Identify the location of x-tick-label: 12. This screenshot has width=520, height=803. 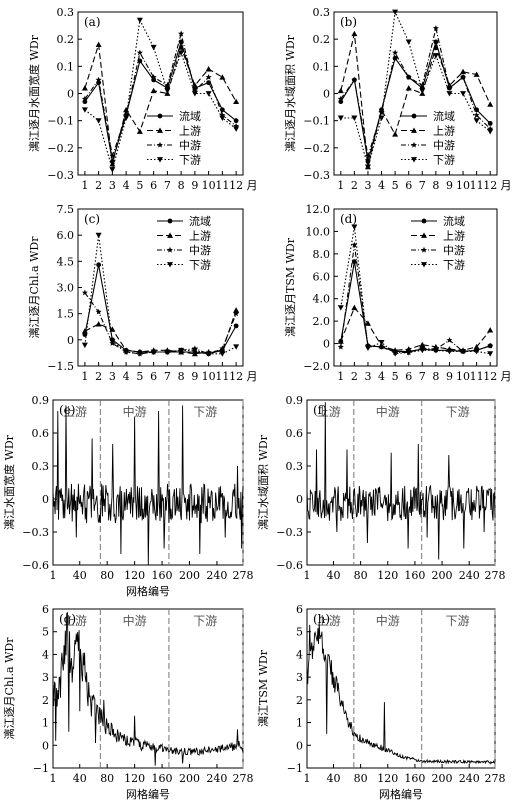
(490, 376).